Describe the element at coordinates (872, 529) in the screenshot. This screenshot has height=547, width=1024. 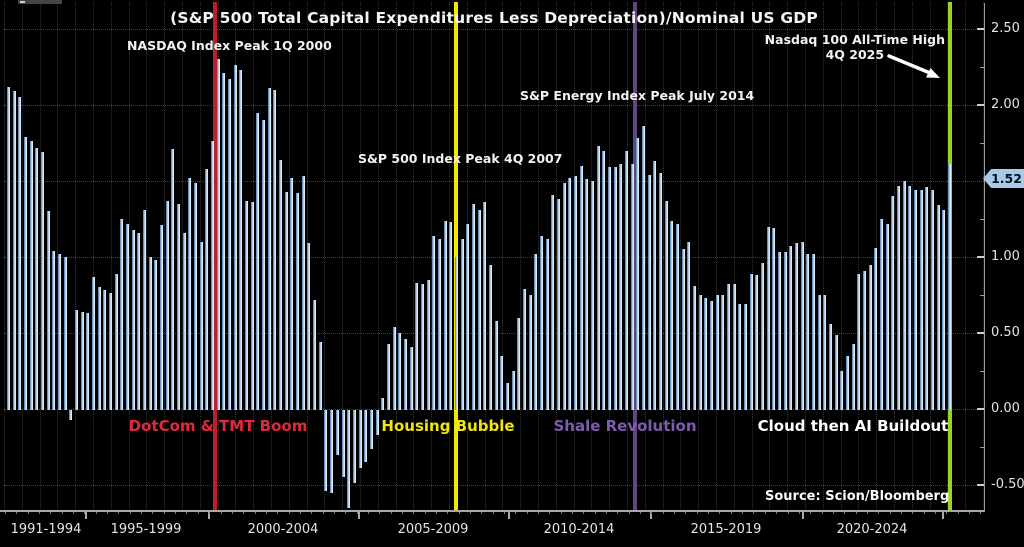
I see `x-axis-label: 2020-2024` at that location.